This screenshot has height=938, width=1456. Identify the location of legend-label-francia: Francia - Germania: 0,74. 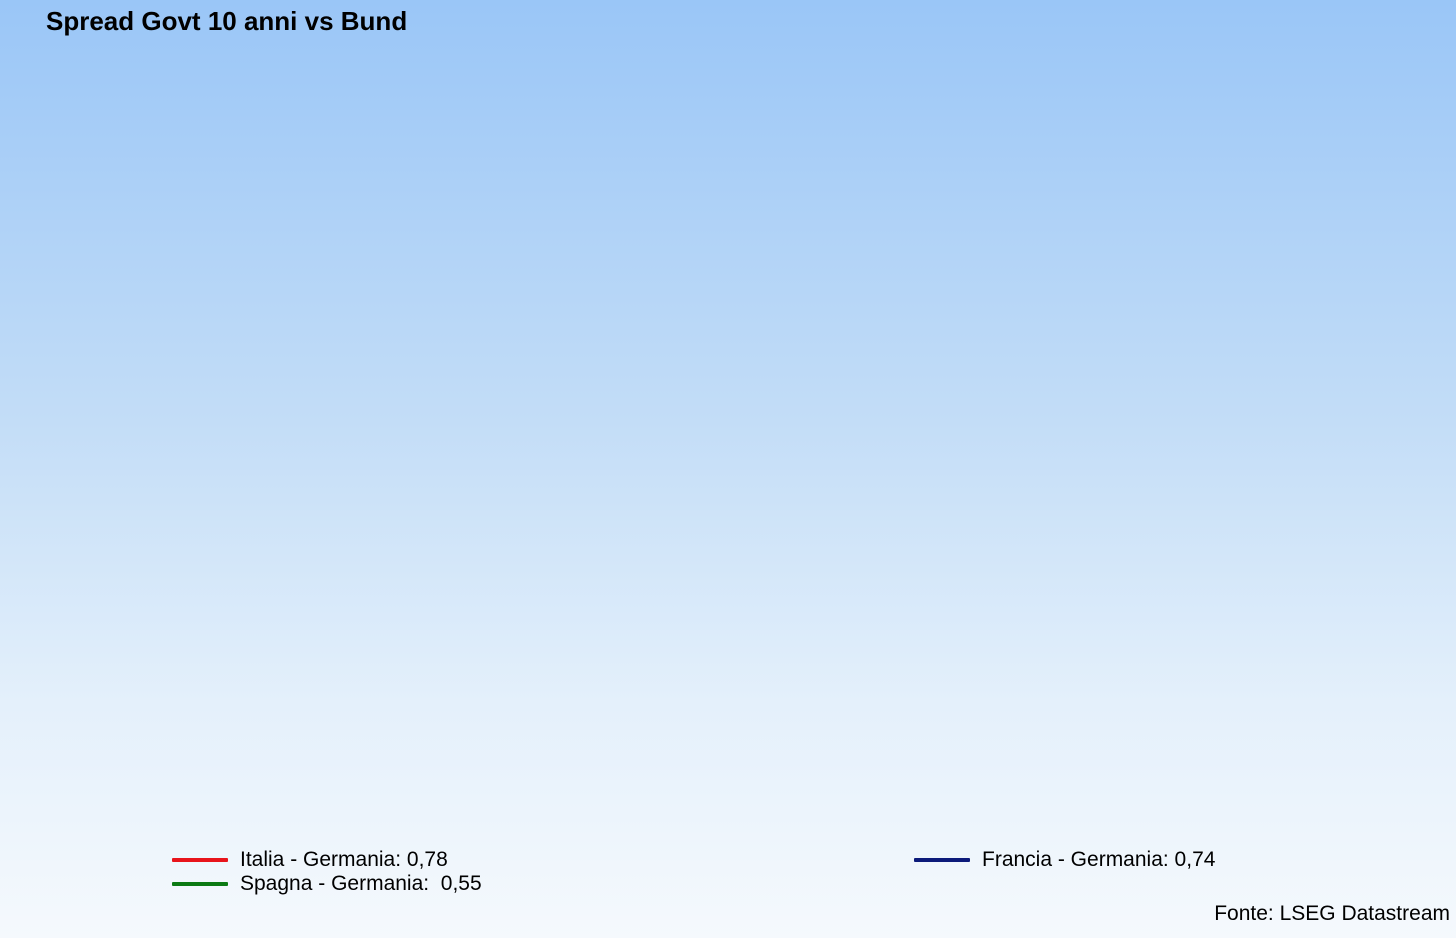
(1099, 859).